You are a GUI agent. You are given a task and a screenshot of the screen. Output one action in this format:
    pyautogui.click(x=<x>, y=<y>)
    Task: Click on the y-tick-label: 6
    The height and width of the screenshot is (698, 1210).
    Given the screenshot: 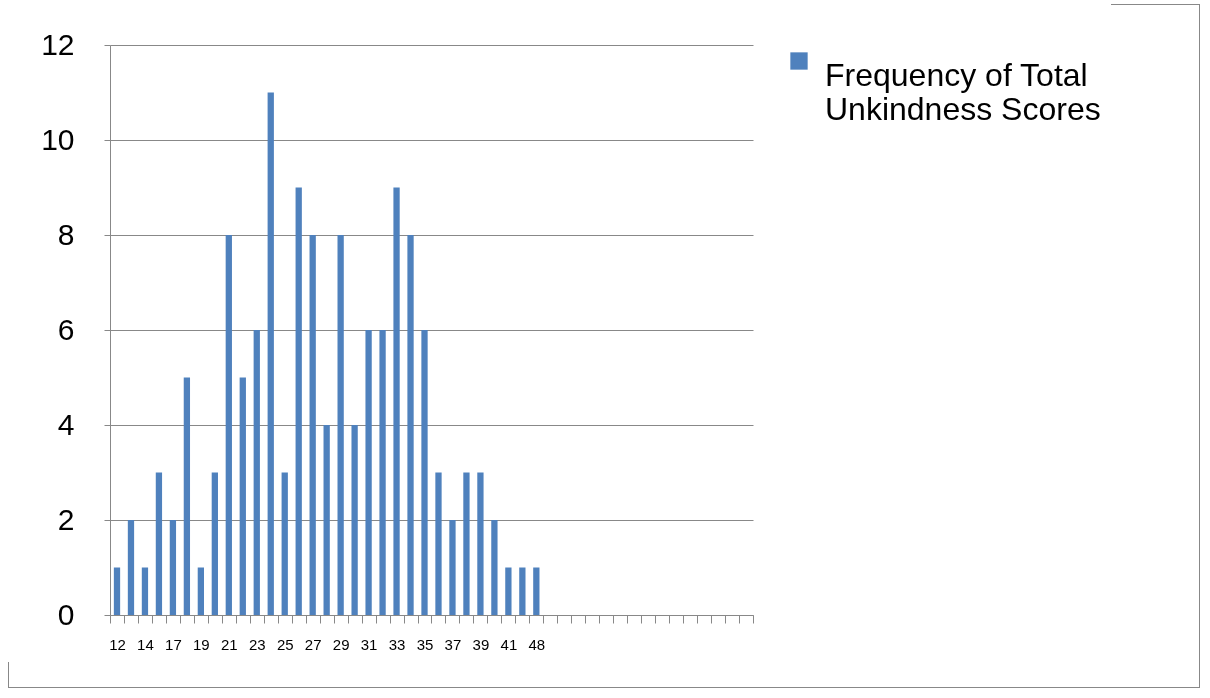 What is the action you would take?
    pyautogui.click(x=66, y=329)
    